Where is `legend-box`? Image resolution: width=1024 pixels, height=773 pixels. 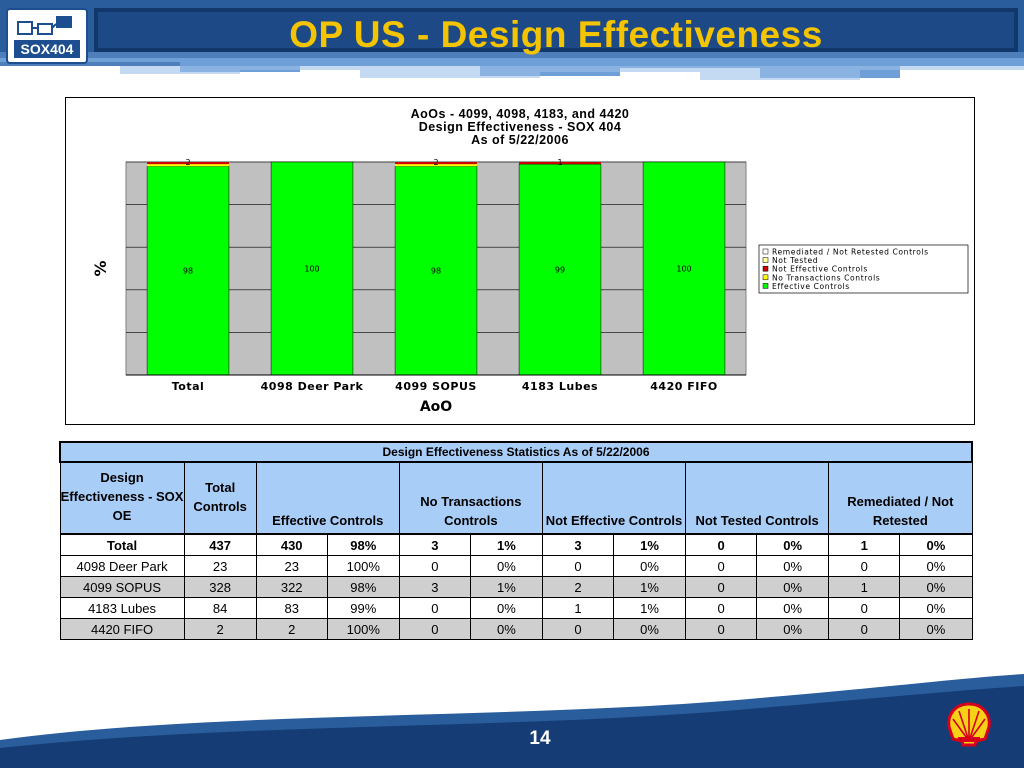
legend-box is located at coordinates (863, 269).